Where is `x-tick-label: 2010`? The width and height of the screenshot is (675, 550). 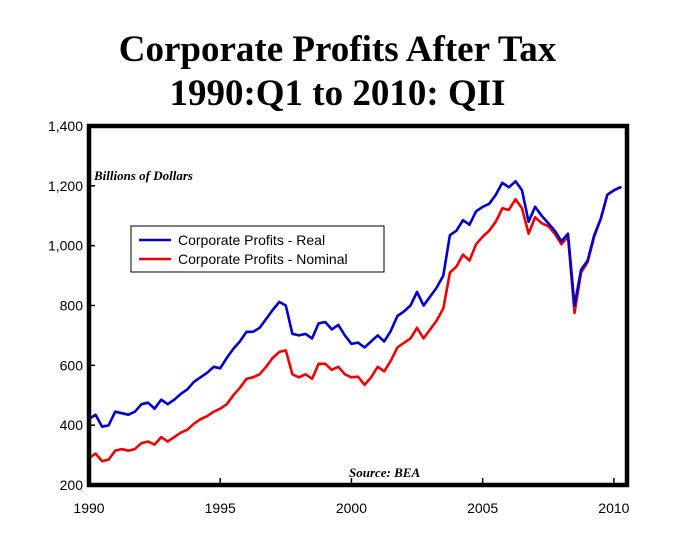
x-tick-label: 2010 is located at coordinates (613, 508).